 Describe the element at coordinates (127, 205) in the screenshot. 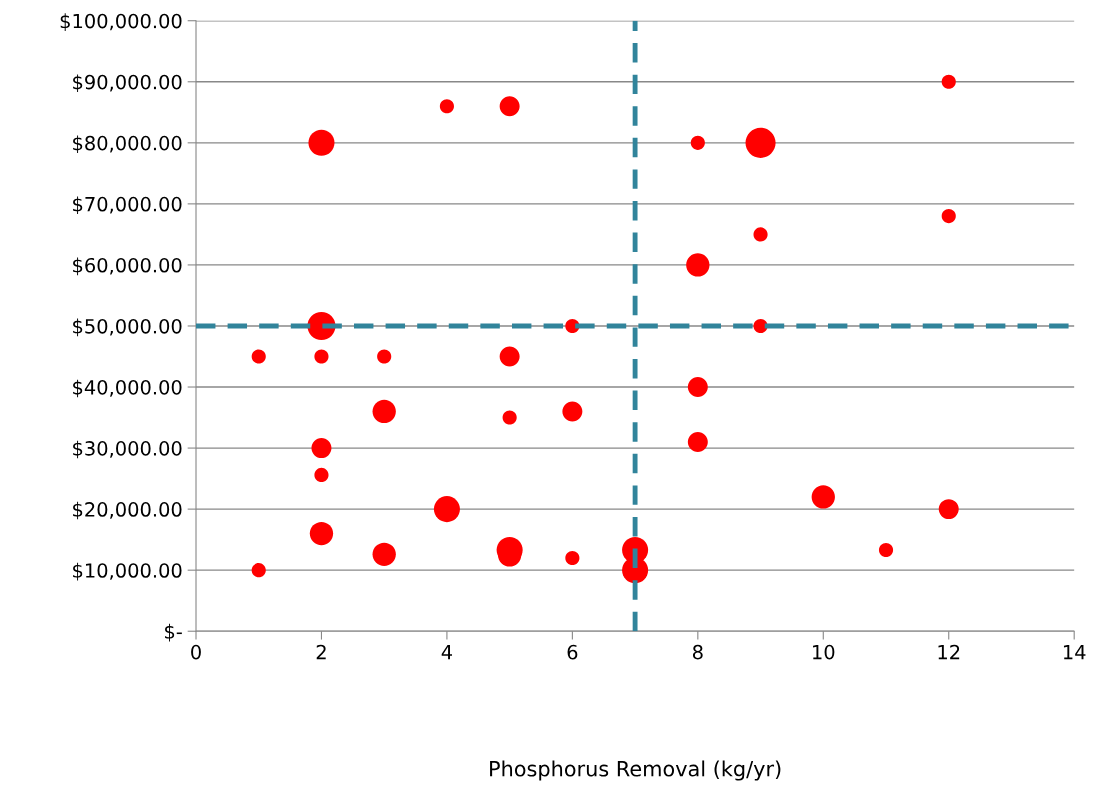

I see `y-tick-label: $70,000.00` at that location.